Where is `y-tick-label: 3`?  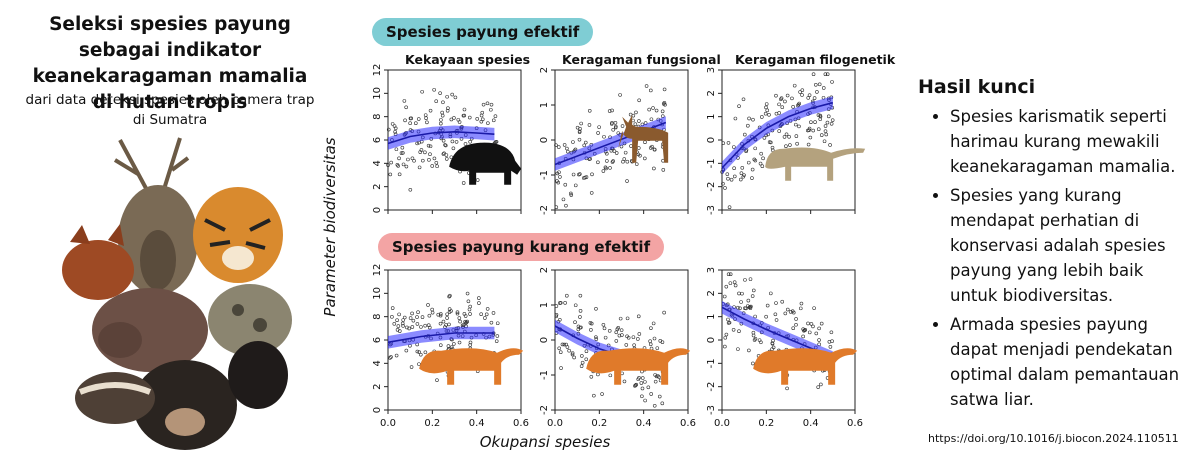 y-tick-label: 3 is located at coordinates (711, 270).